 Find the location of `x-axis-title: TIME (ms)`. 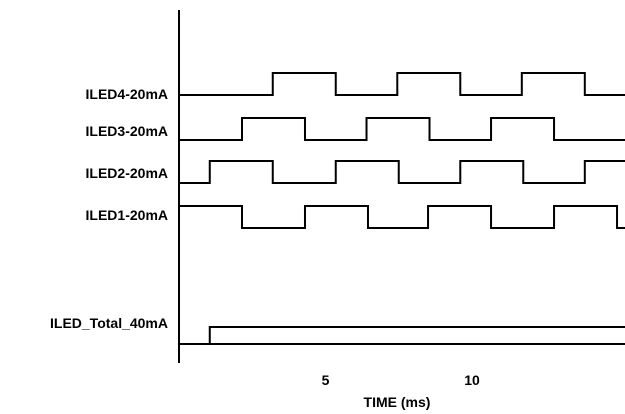

x-axis-title: TIME (ms) is located at coordinates (397, 402).